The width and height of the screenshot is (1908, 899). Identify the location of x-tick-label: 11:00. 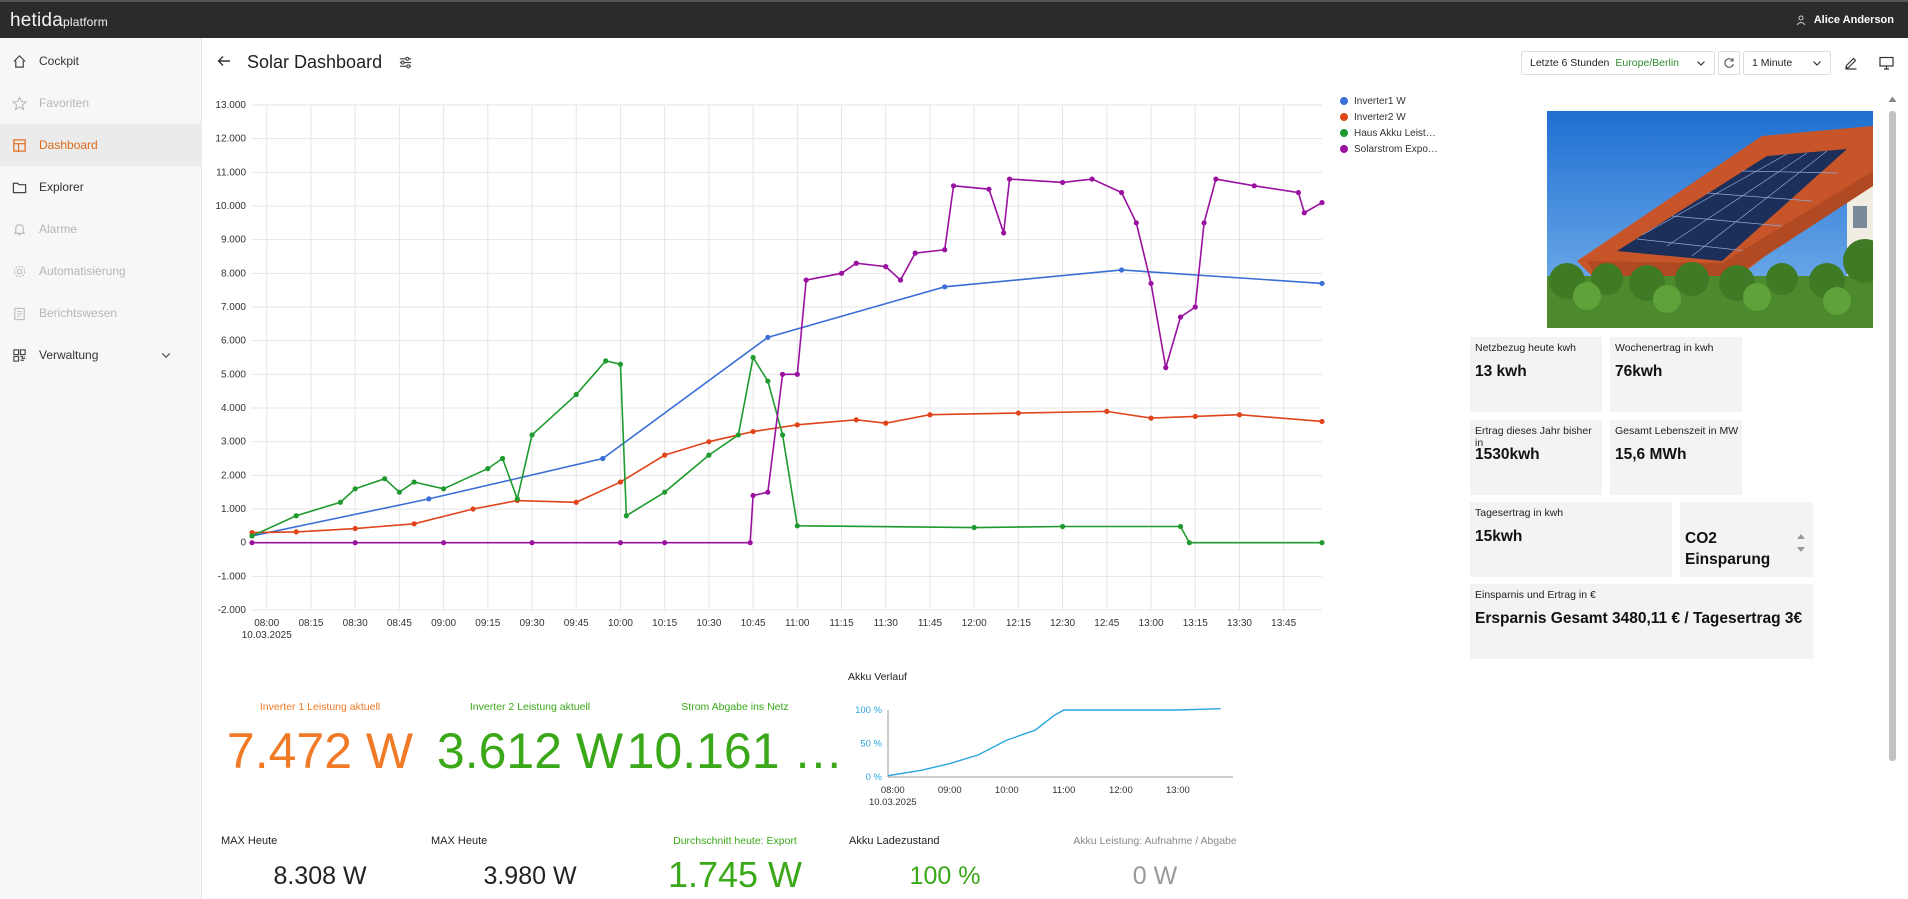
(797, 623).